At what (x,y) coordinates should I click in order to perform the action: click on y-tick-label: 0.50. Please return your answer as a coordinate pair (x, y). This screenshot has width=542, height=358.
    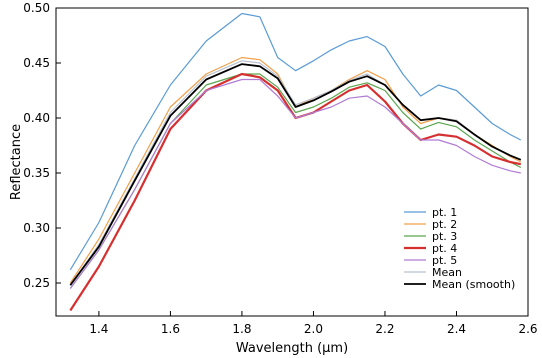
    Looking at the image, I should click on (36, 8).